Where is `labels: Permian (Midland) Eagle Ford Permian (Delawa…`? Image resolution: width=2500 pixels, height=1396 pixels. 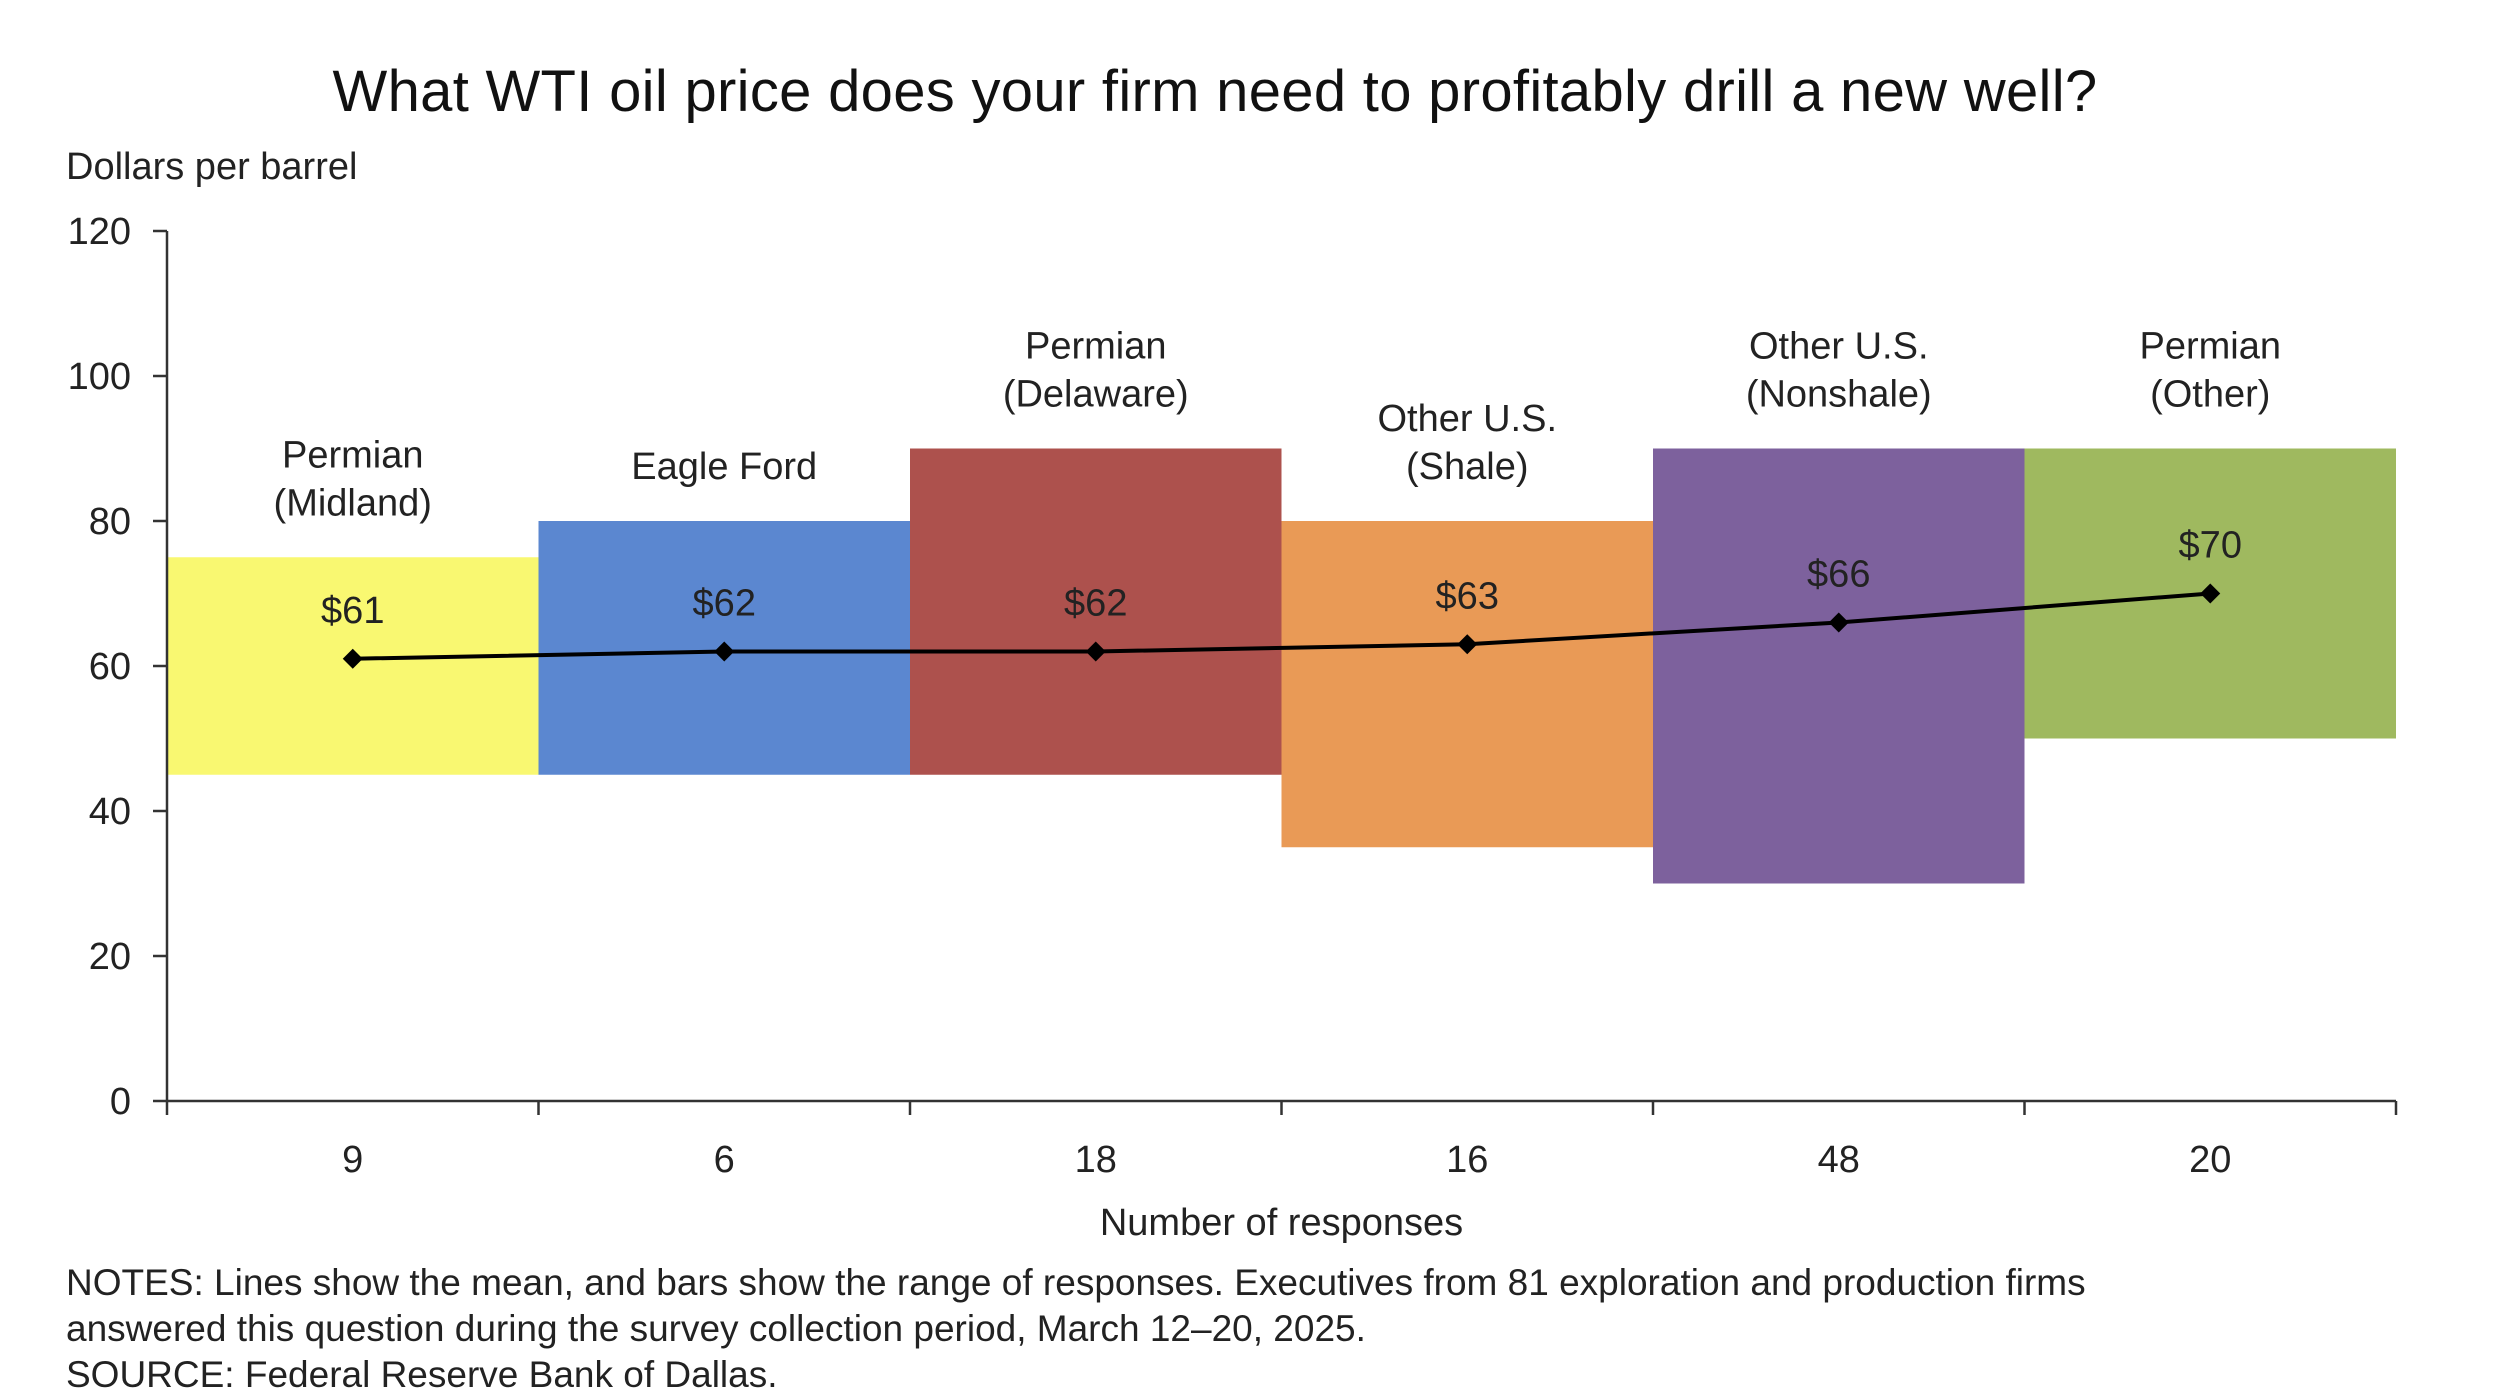 labels: Permian (Midland) Eagle Ford Permian (Delawa… is located at coordinates (1277, 425).